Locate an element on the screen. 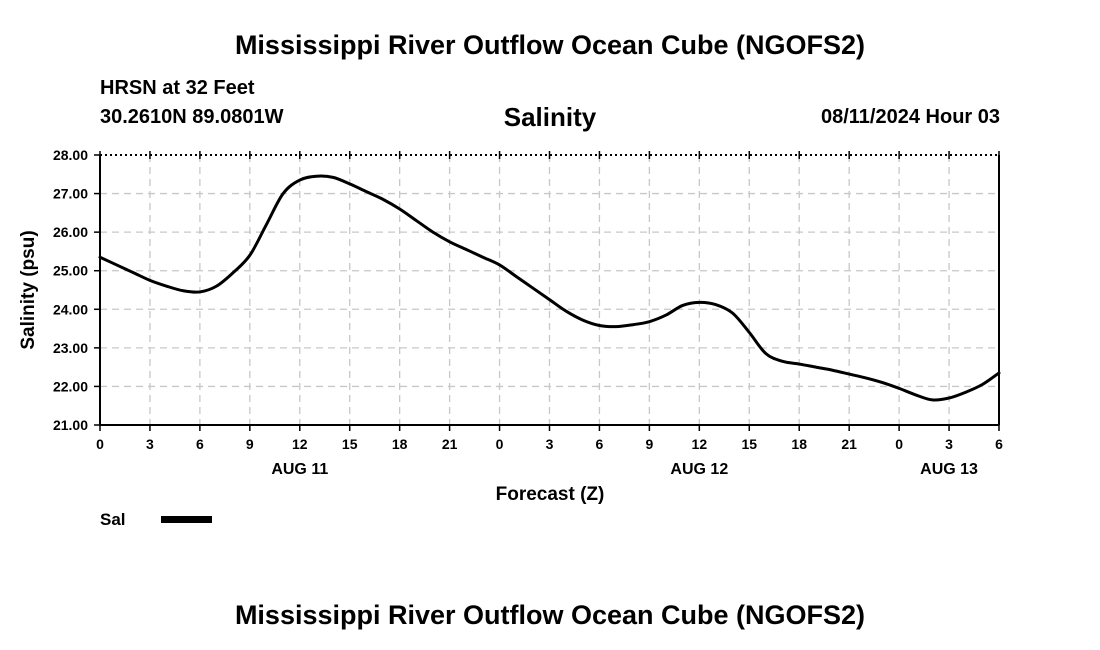  chart-subtitle: Salinity is located at coordinates (550, 117).